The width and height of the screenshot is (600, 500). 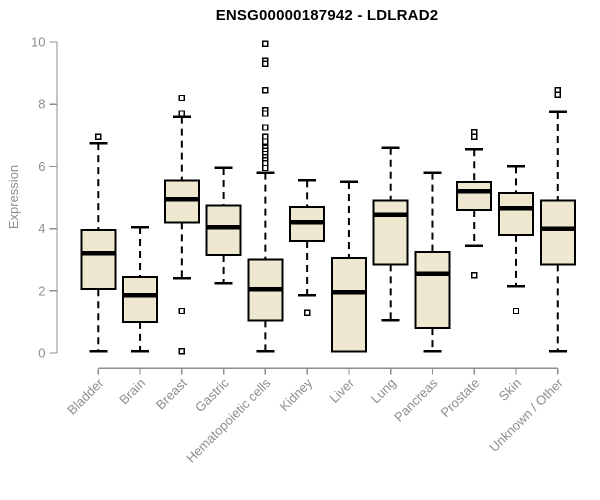 What do you see at coordinates (474, 195) in the screenshot?
I see `box-prostate` at bounding box center [474, 195].